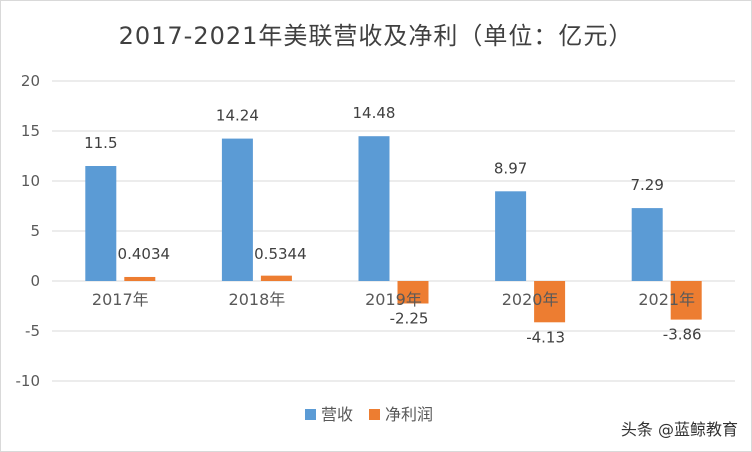 This screenshot has height=452, width=752. Describe the element at coordinates (35, 231) in the screenshot. I see `y-tick-label: 5` at that location.